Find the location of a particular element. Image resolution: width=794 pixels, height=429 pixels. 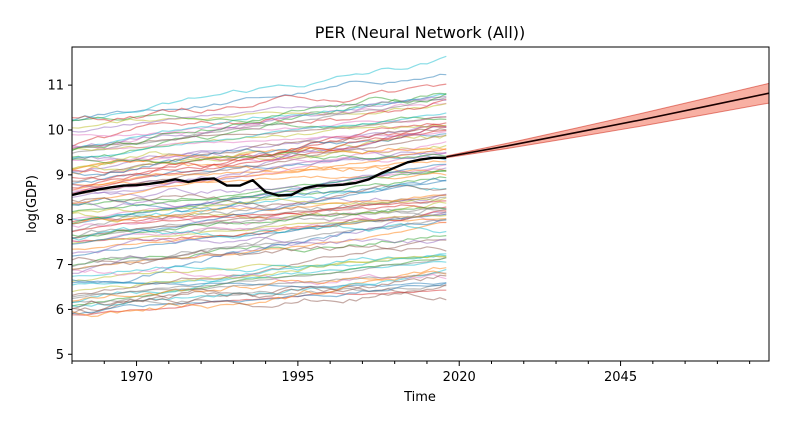

y-tick-label: 5 is located at coordinates (60, 355).